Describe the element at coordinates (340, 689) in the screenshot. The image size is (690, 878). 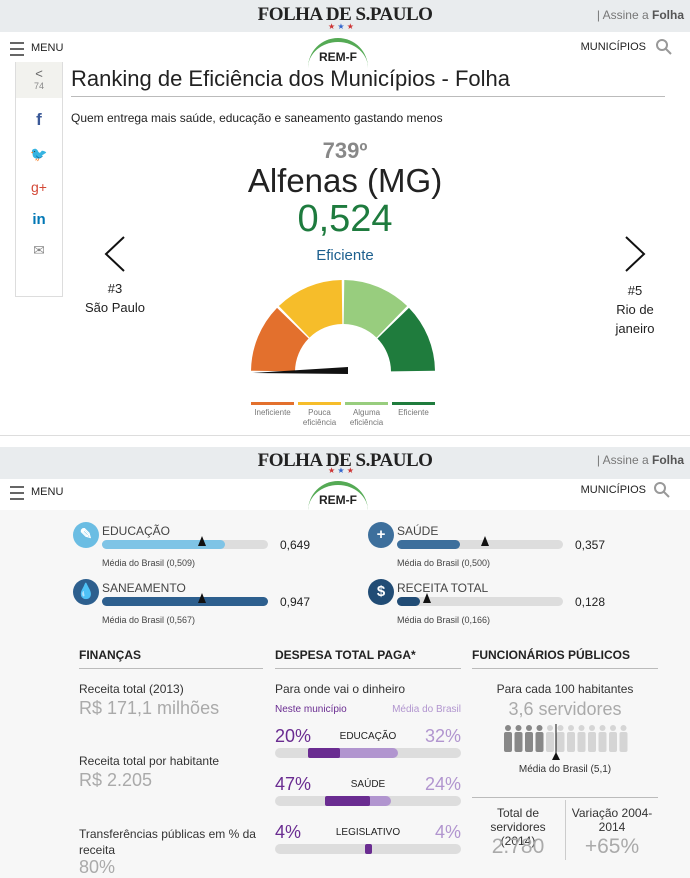
I see `despesa-subtitle: Para onde vai o dinheiro` at that location.